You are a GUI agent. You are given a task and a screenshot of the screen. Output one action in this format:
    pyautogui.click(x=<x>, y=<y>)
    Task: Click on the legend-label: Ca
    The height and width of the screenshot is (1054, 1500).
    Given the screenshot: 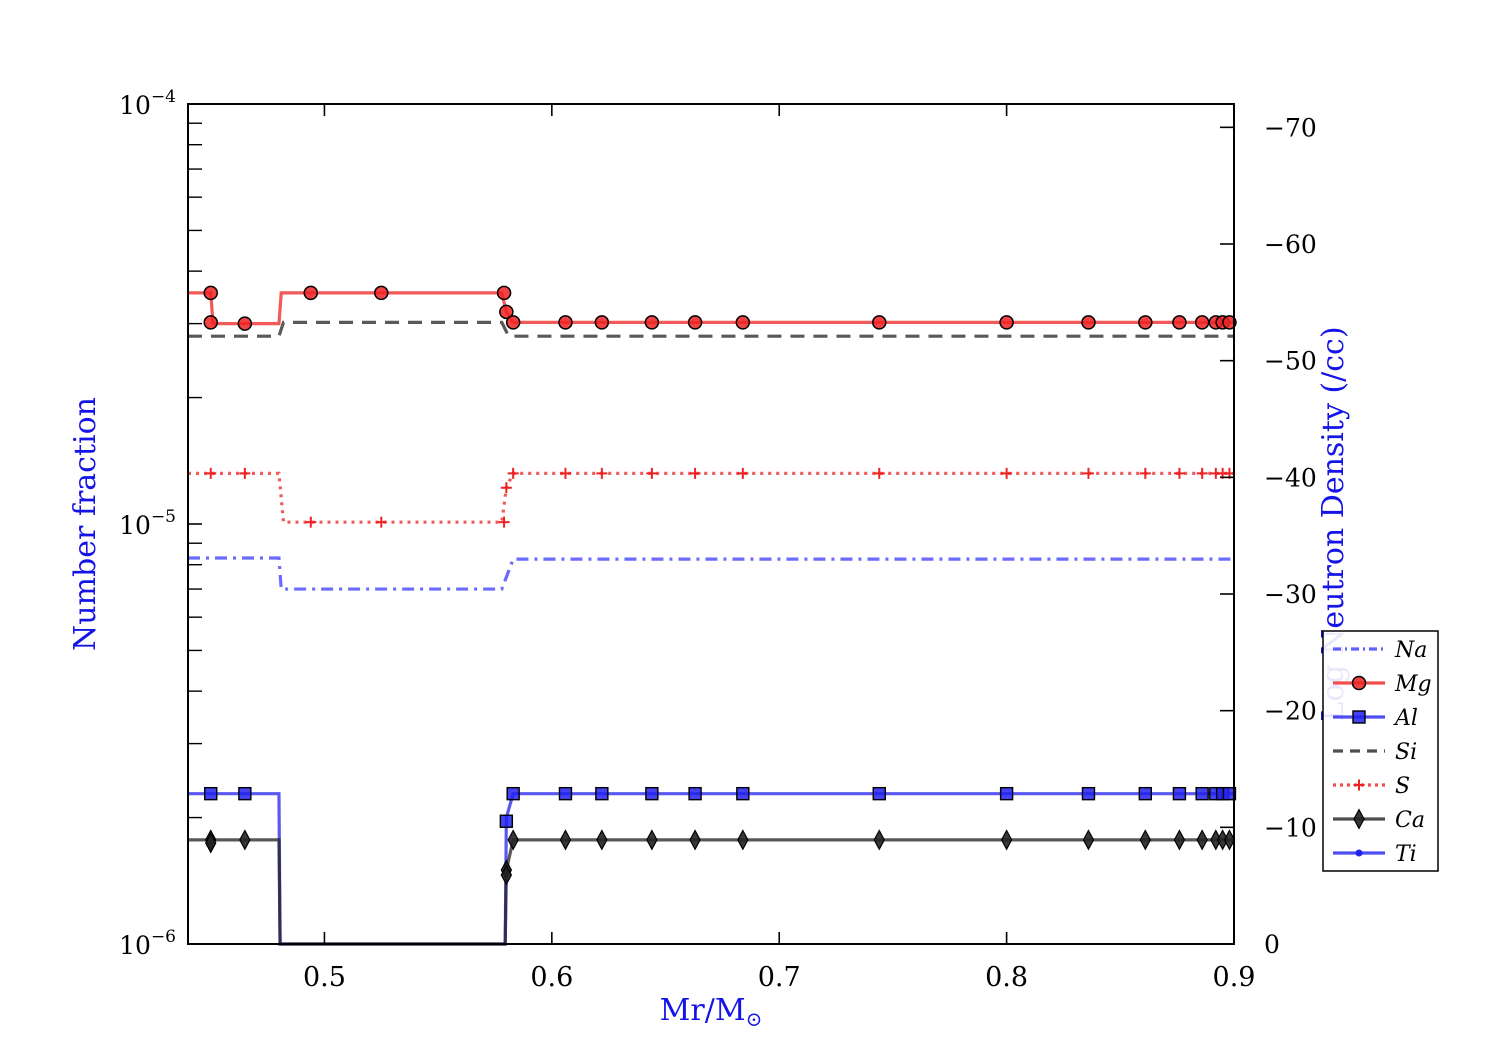 What is the action you would take?
    pyautogui.click(x=1410, y=820)
    